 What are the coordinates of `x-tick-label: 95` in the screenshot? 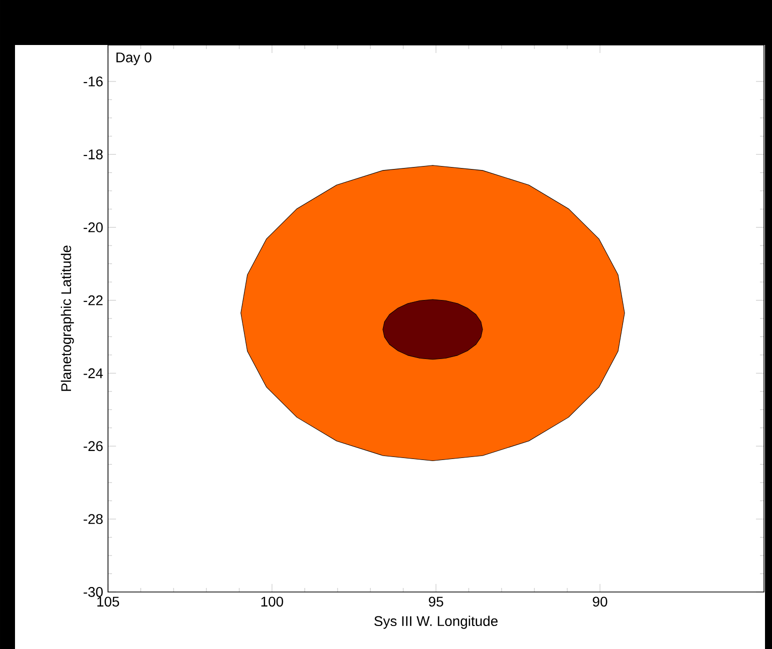 It's located at (436, 601).